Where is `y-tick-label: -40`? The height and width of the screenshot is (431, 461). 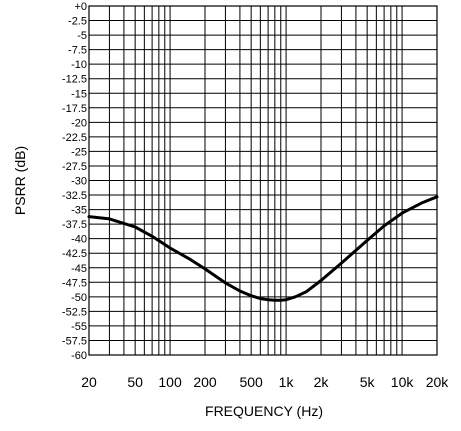
y-tick-label: -40 is located at coordinates (79, 240).